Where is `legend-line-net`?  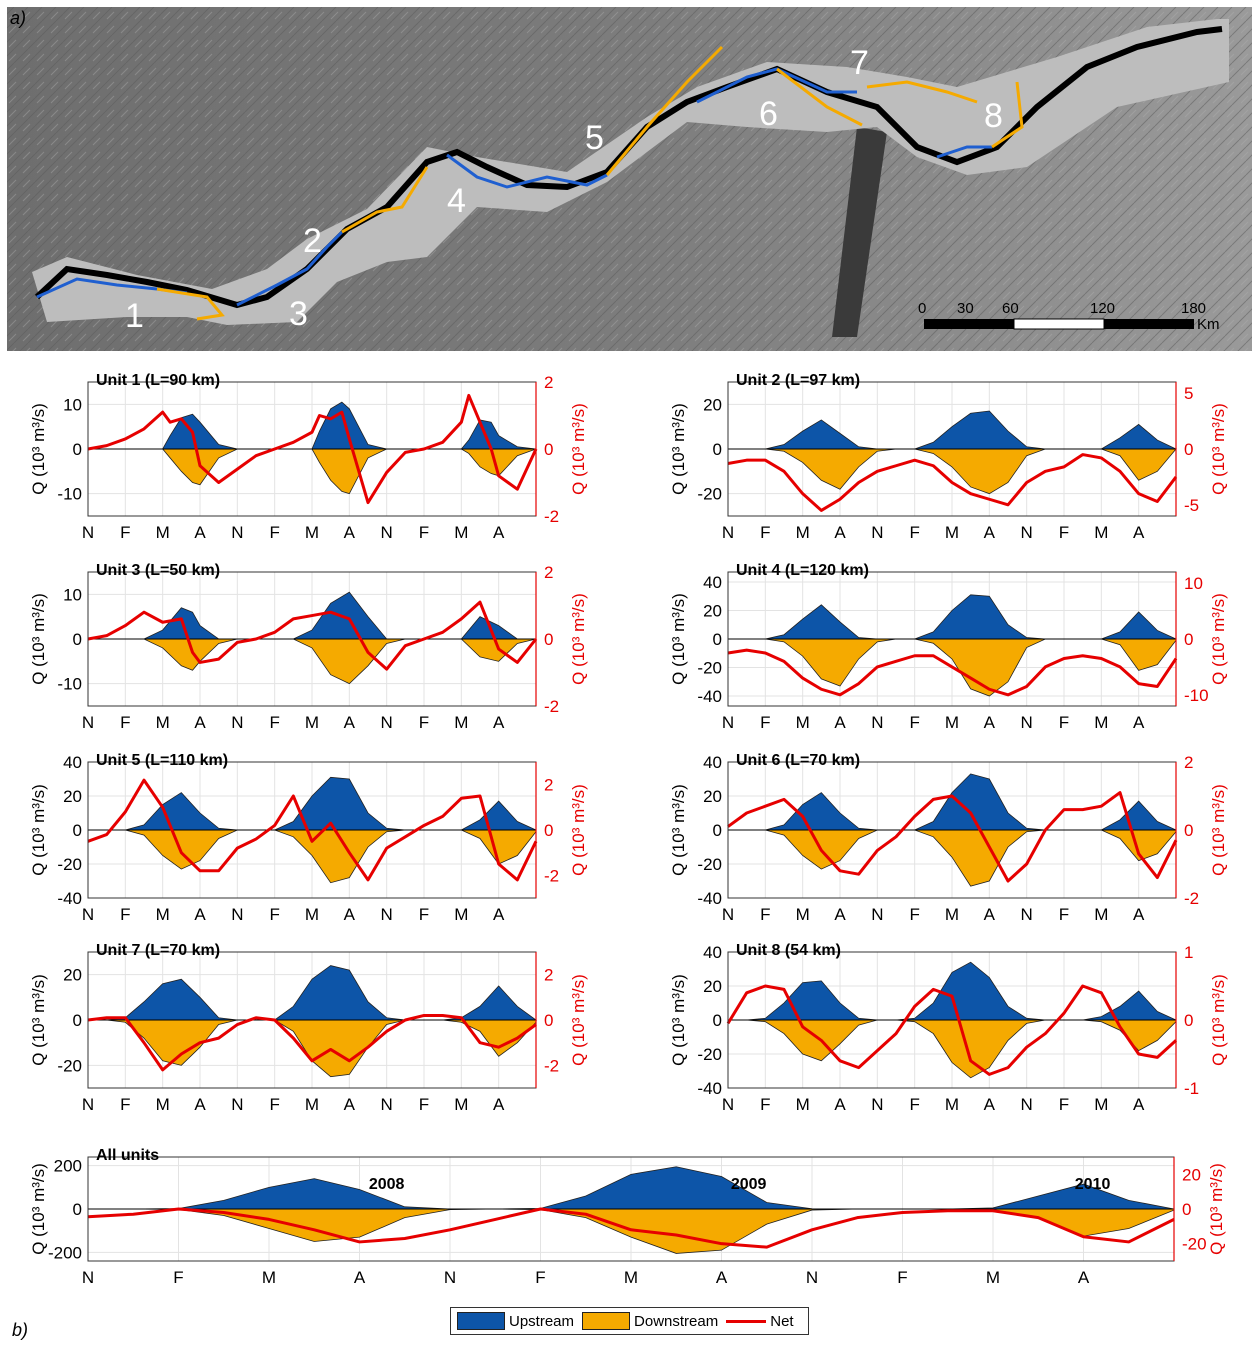 legend-line-net is located at coordinates (746, 1321).